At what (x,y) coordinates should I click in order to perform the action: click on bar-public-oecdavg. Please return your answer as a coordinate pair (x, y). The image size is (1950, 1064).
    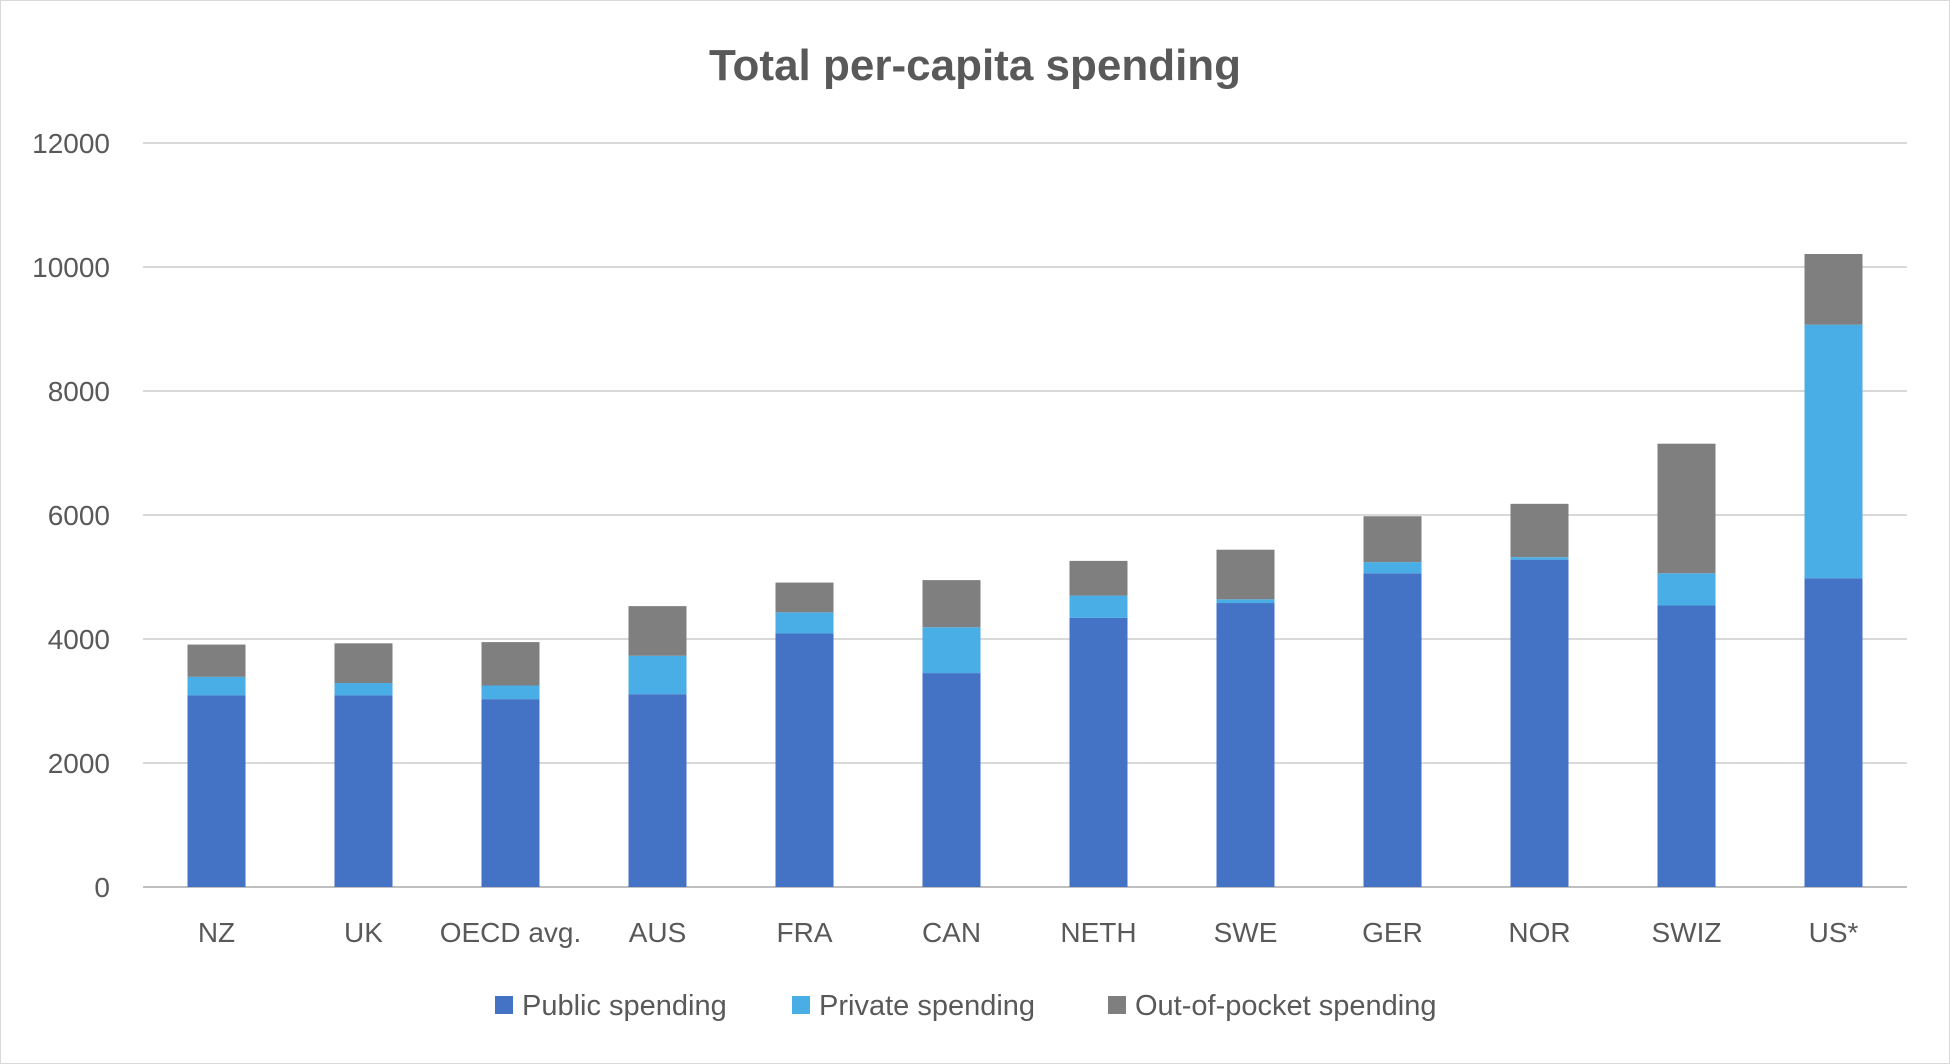
    Looking at the image, I should click on (510, 793).